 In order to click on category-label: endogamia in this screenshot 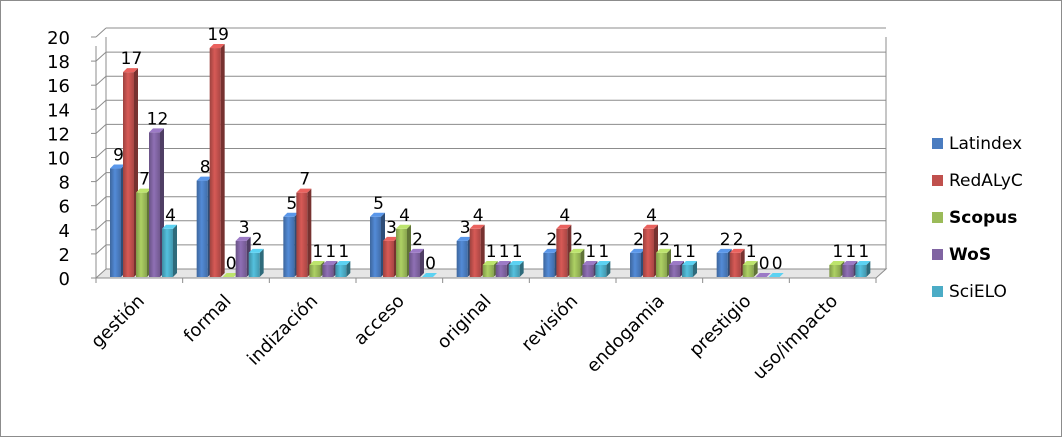, I will do `click(626, 334)`.